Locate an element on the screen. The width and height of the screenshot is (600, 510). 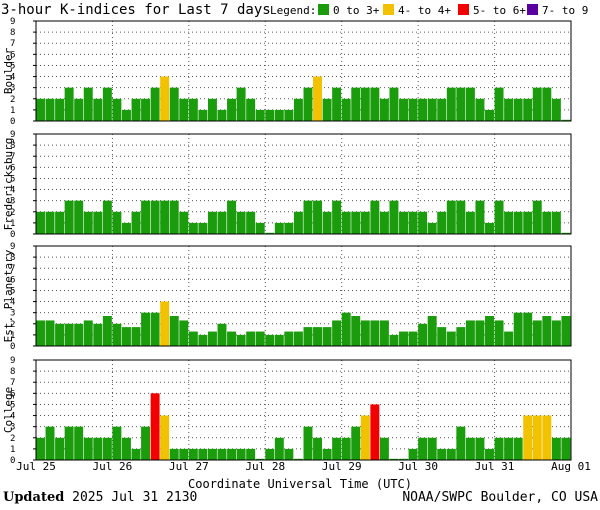
x-tick-label: Jul 25 is located at coordinates (36, 466).